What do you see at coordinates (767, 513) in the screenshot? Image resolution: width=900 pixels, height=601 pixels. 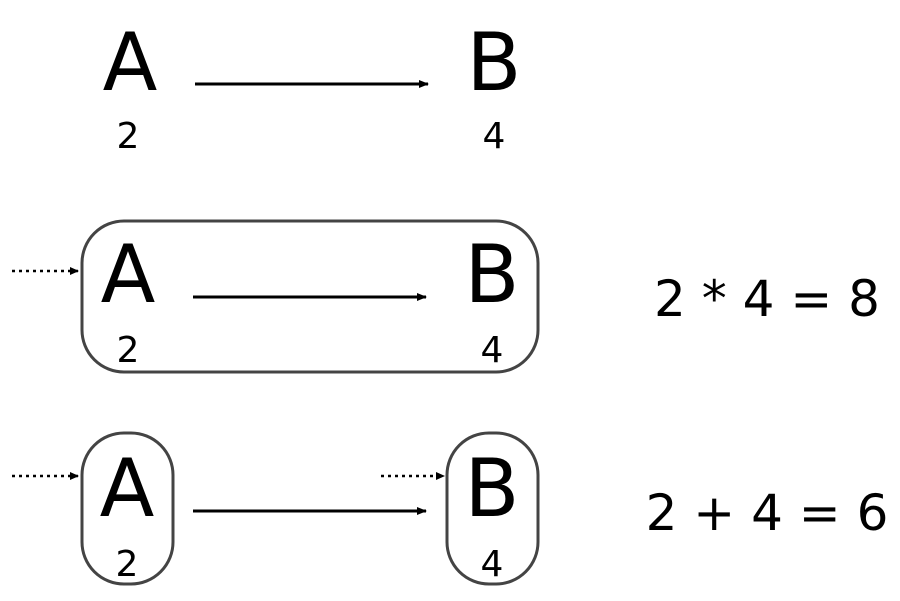 I see `equation: 2 + 4 = 6` at bounding box center [767, 513].